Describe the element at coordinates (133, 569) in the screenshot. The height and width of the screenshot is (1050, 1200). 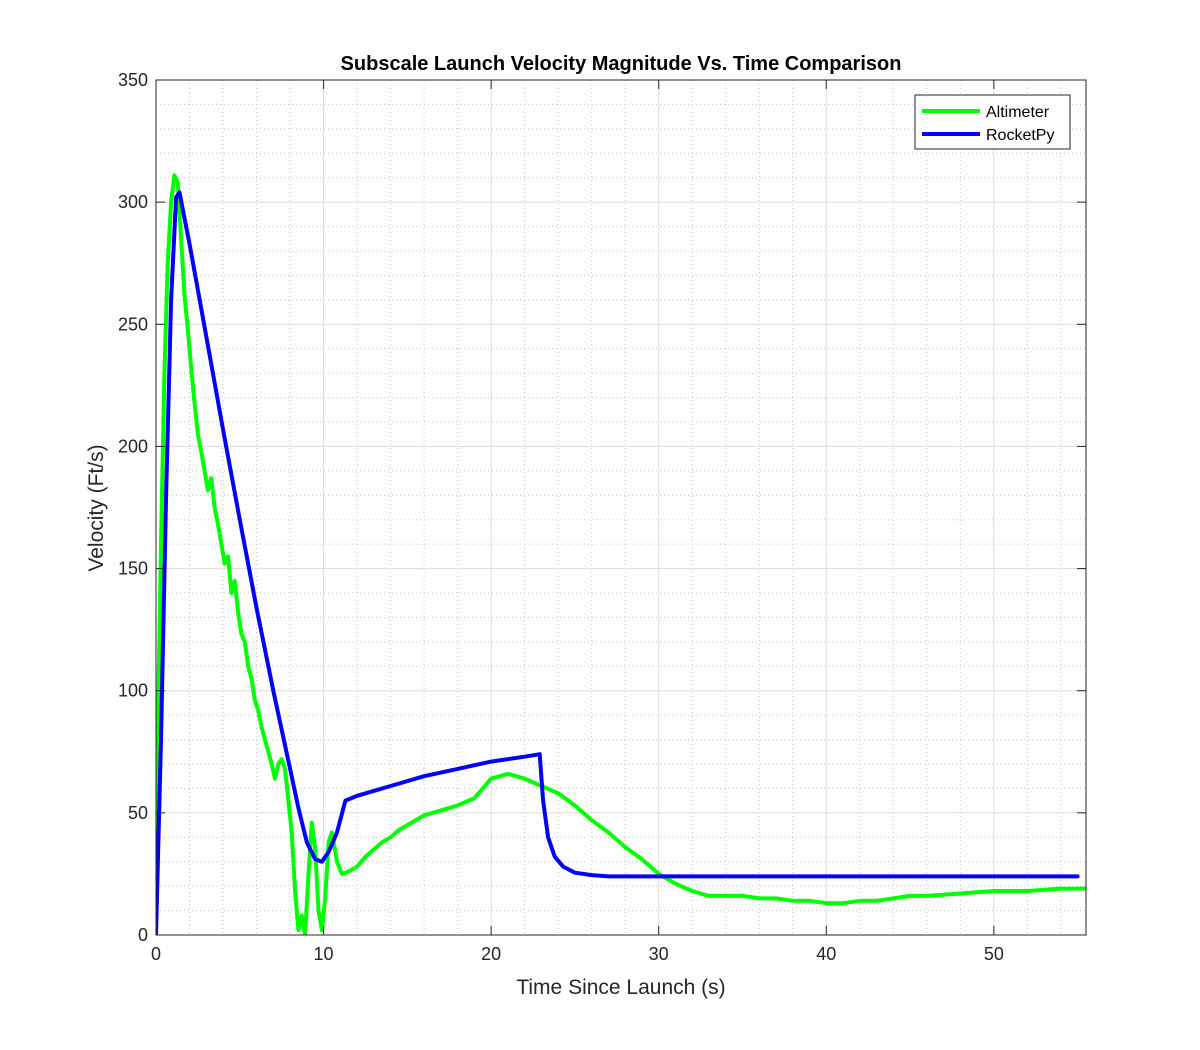
I see `y-tick-label: 150` at that location.